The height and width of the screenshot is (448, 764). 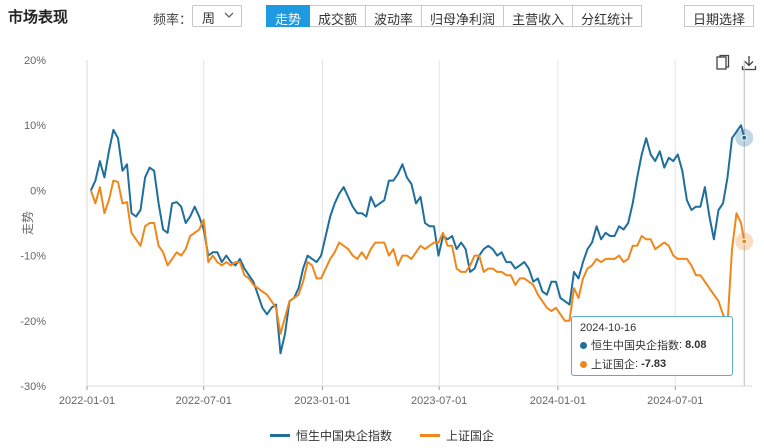 I want to click on y-tick-label: -30%, so click(x=33, y=387).